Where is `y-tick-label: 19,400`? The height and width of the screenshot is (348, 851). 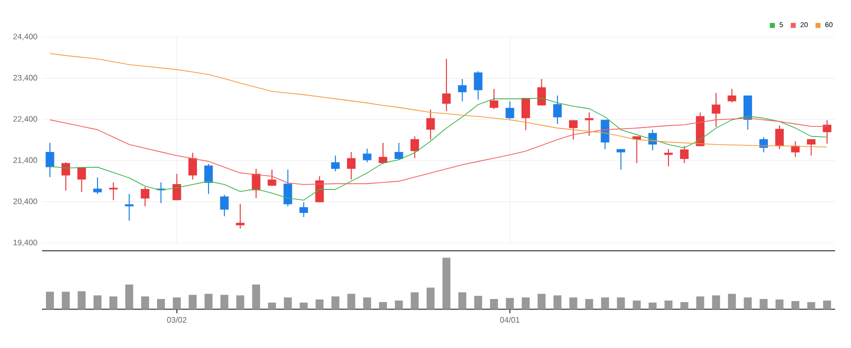 y-tick-label: 19,400 is located at coordinates (26, 243).